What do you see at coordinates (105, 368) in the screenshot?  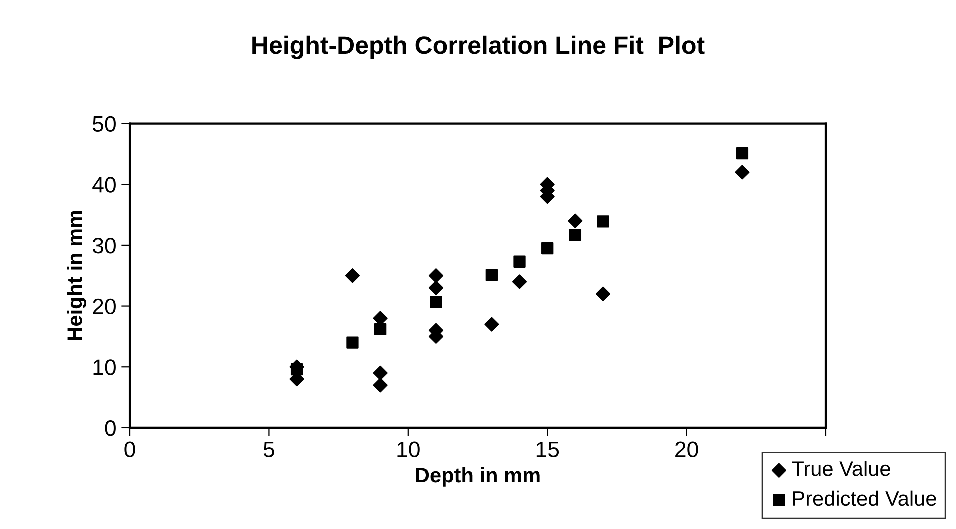 I see `y-tick-label: 10` at bounding box center [105, 368].